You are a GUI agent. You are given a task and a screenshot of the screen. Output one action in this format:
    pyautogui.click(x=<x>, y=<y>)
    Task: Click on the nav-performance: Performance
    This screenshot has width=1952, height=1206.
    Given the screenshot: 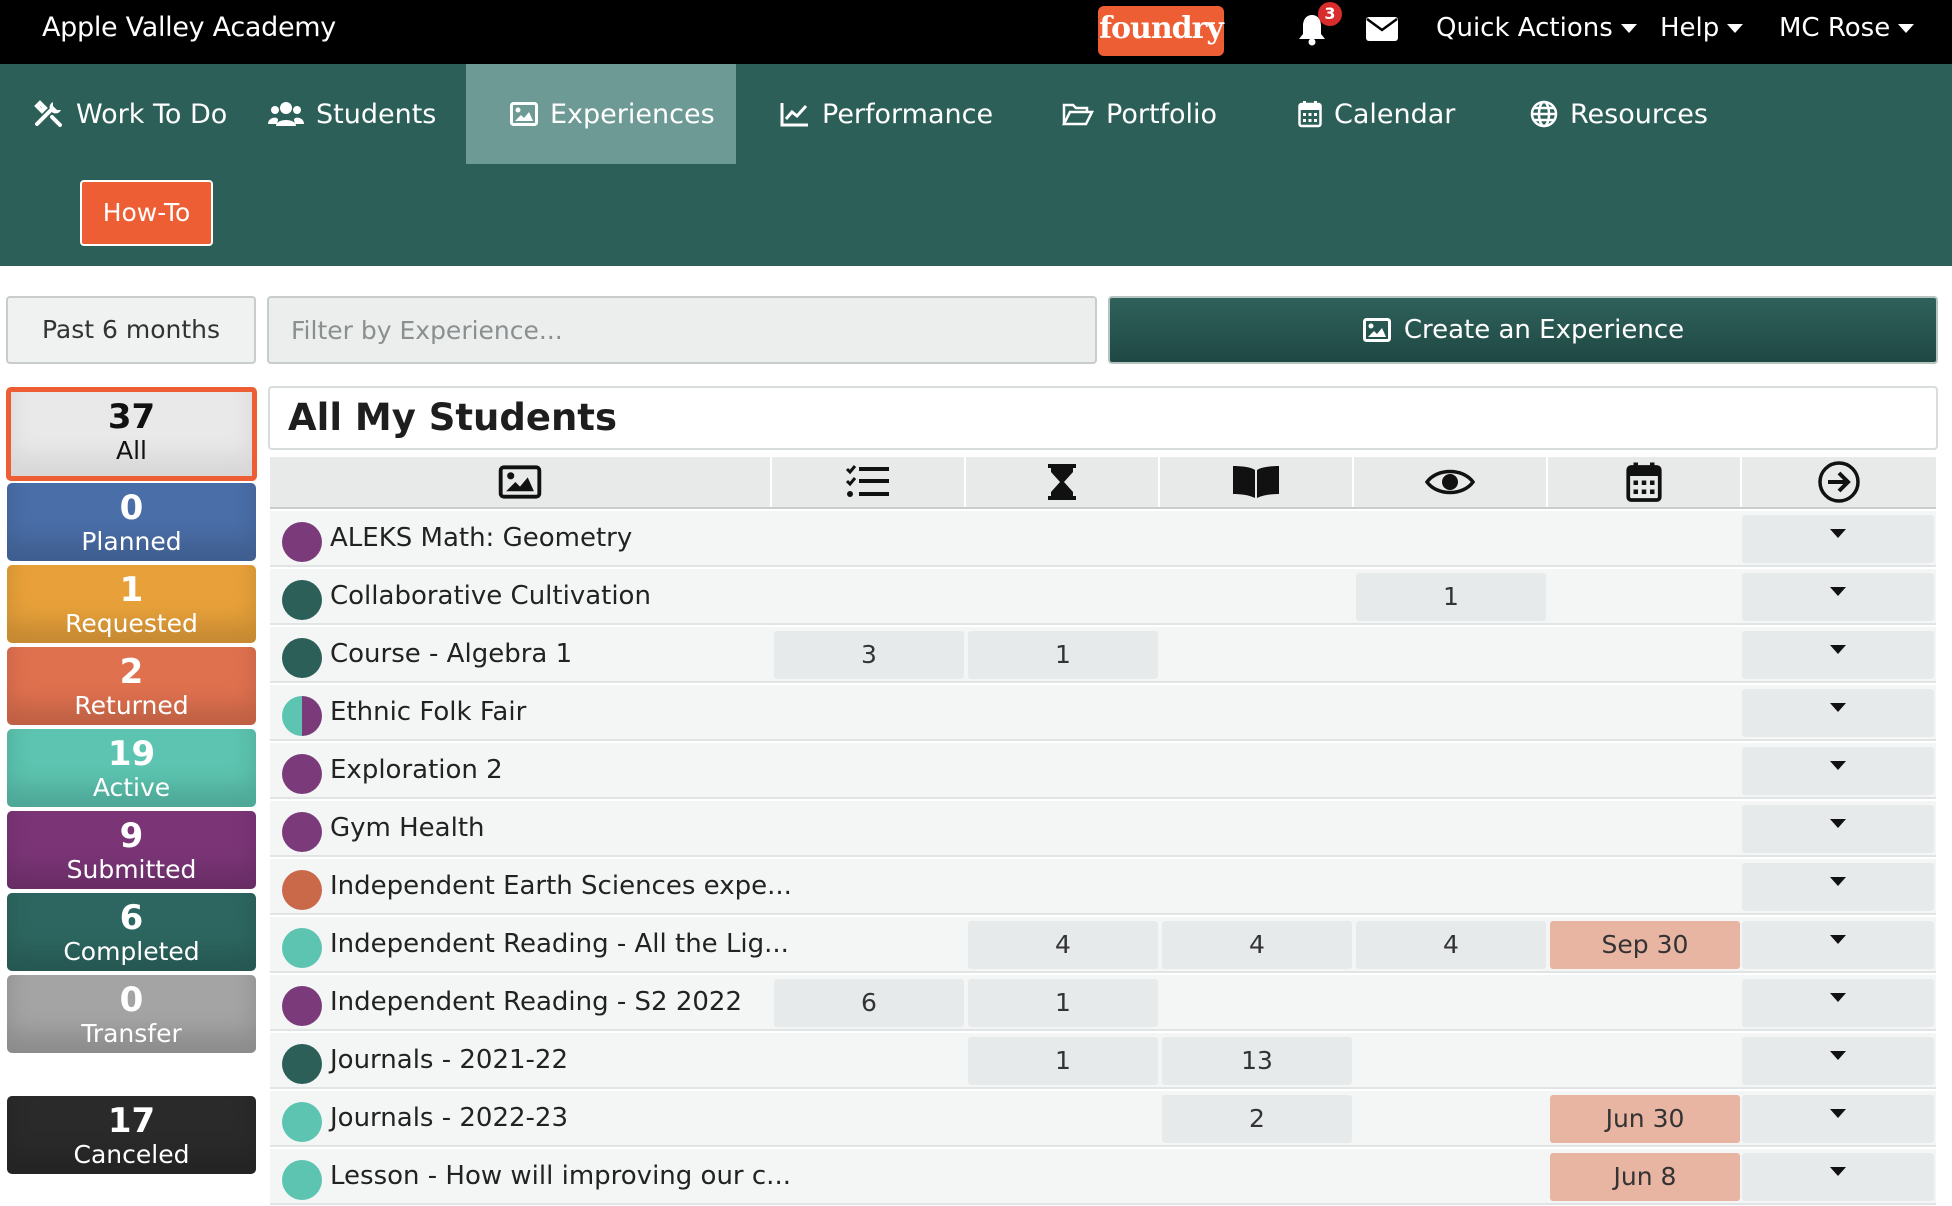 What is the action you would take?
    pyautogui.click(x=886, y=114)
    